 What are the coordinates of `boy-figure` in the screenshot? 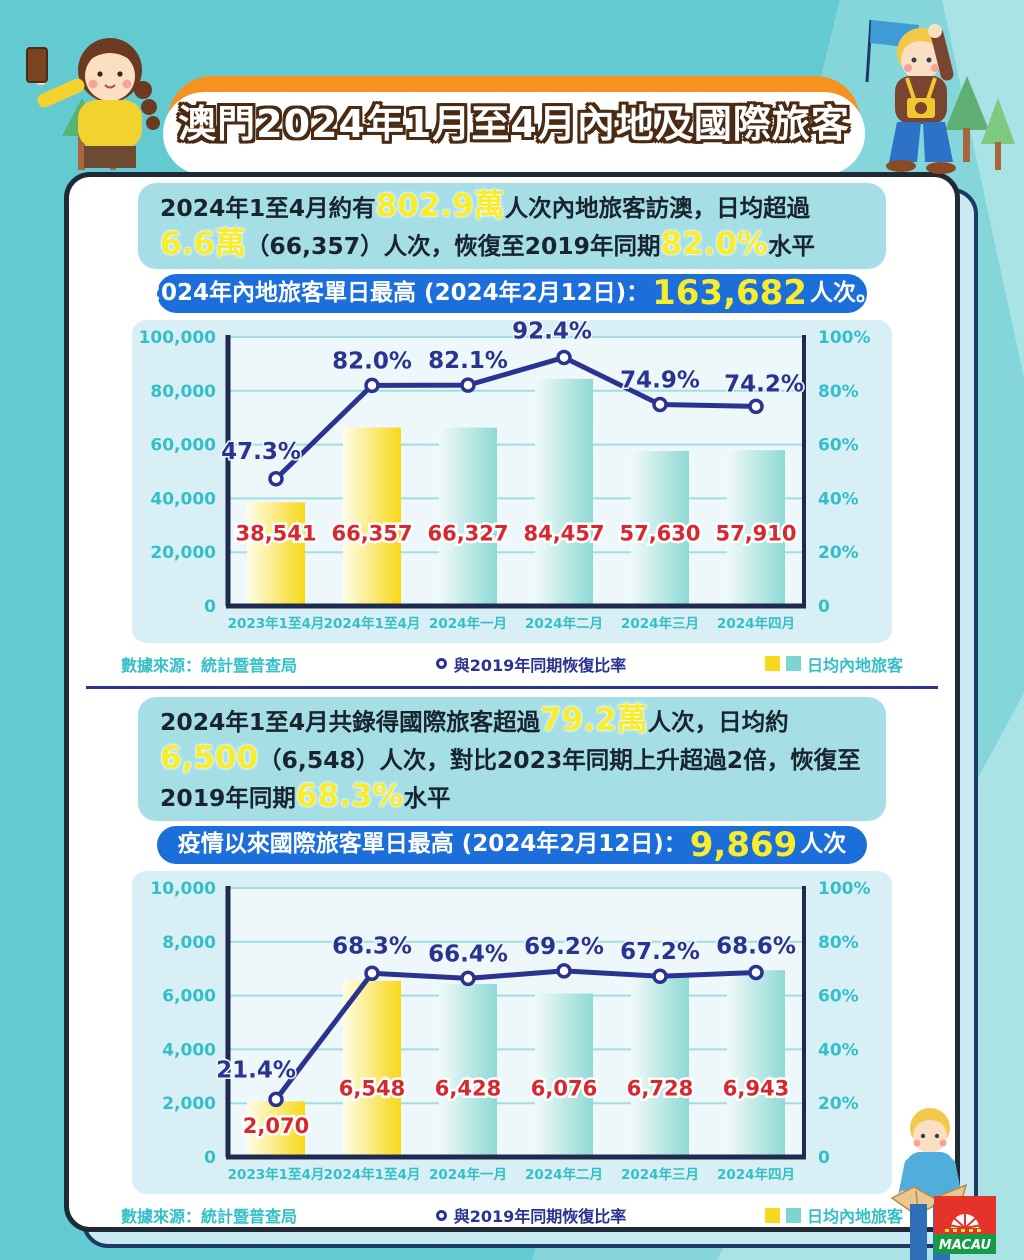 It's located at (921, 99).